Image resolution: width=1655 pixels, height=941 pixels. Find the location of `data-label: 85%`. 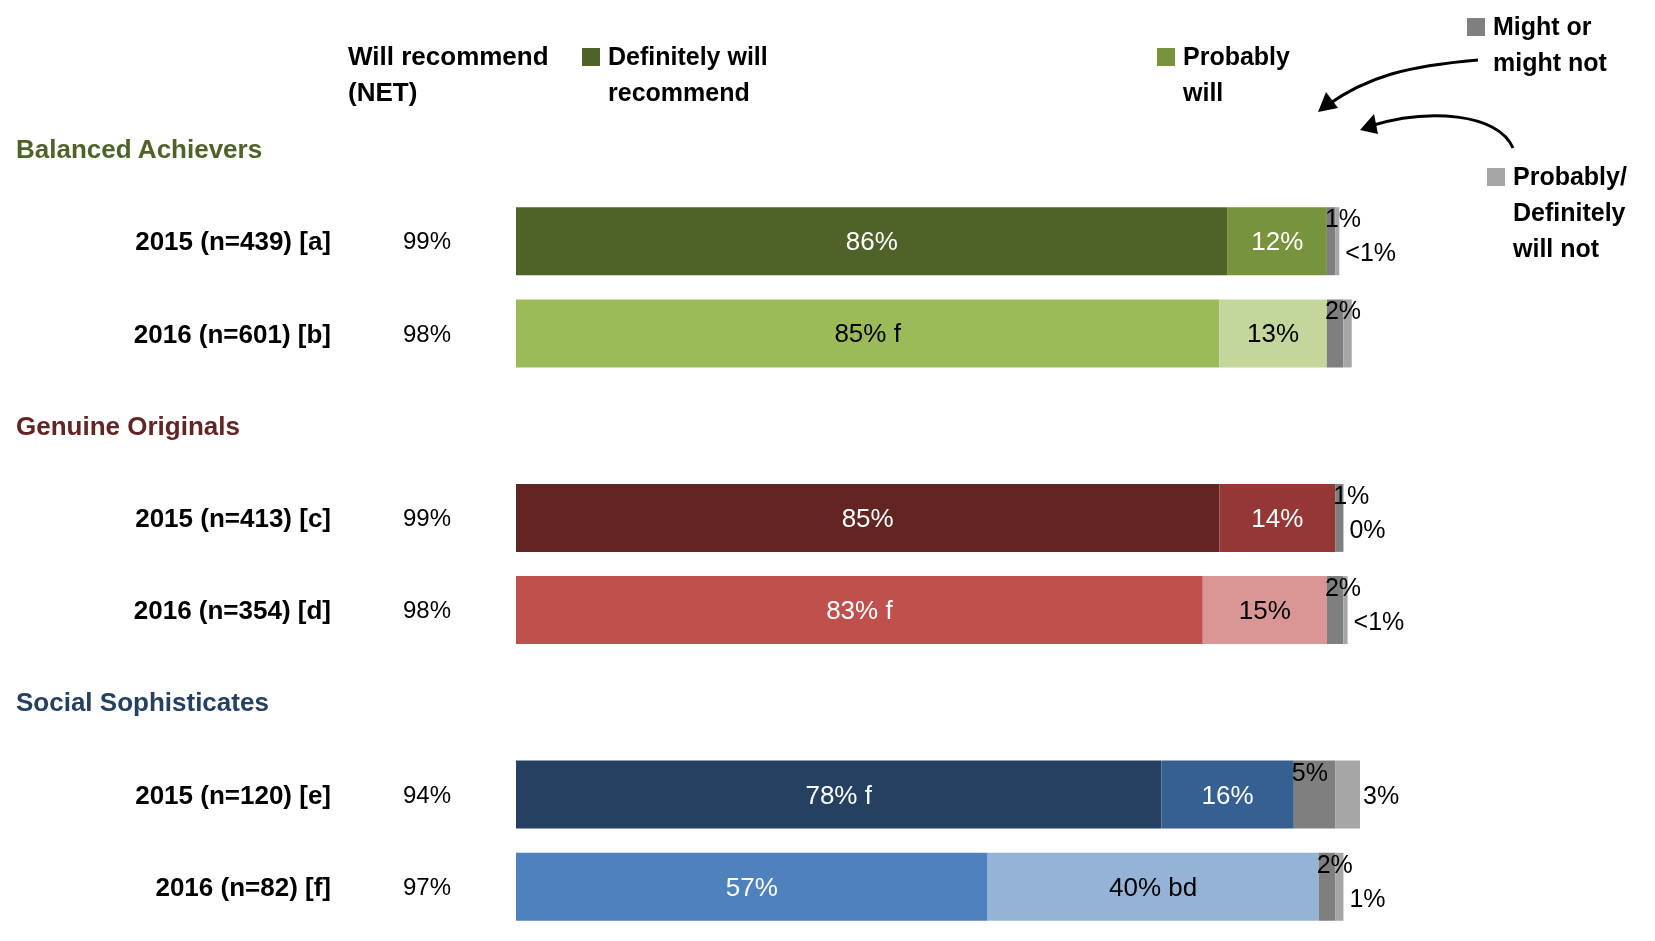

data-label: 85% is located at coordinates (867, 517).